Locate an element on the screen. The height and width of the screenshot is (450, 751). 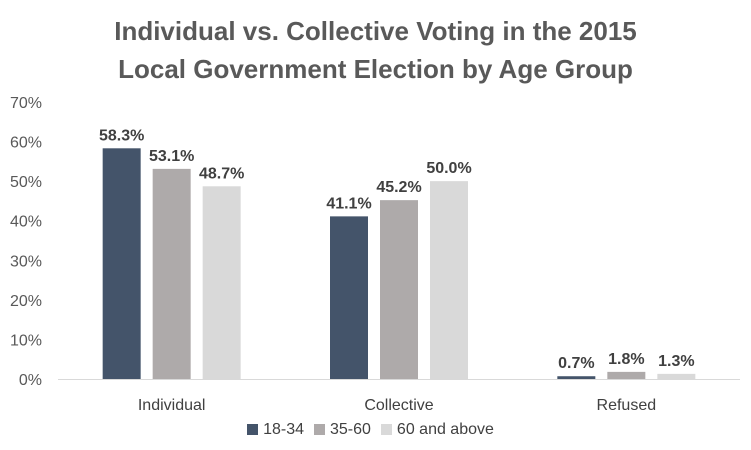
data-label: 0.7% is located at coordinates (576, 363).